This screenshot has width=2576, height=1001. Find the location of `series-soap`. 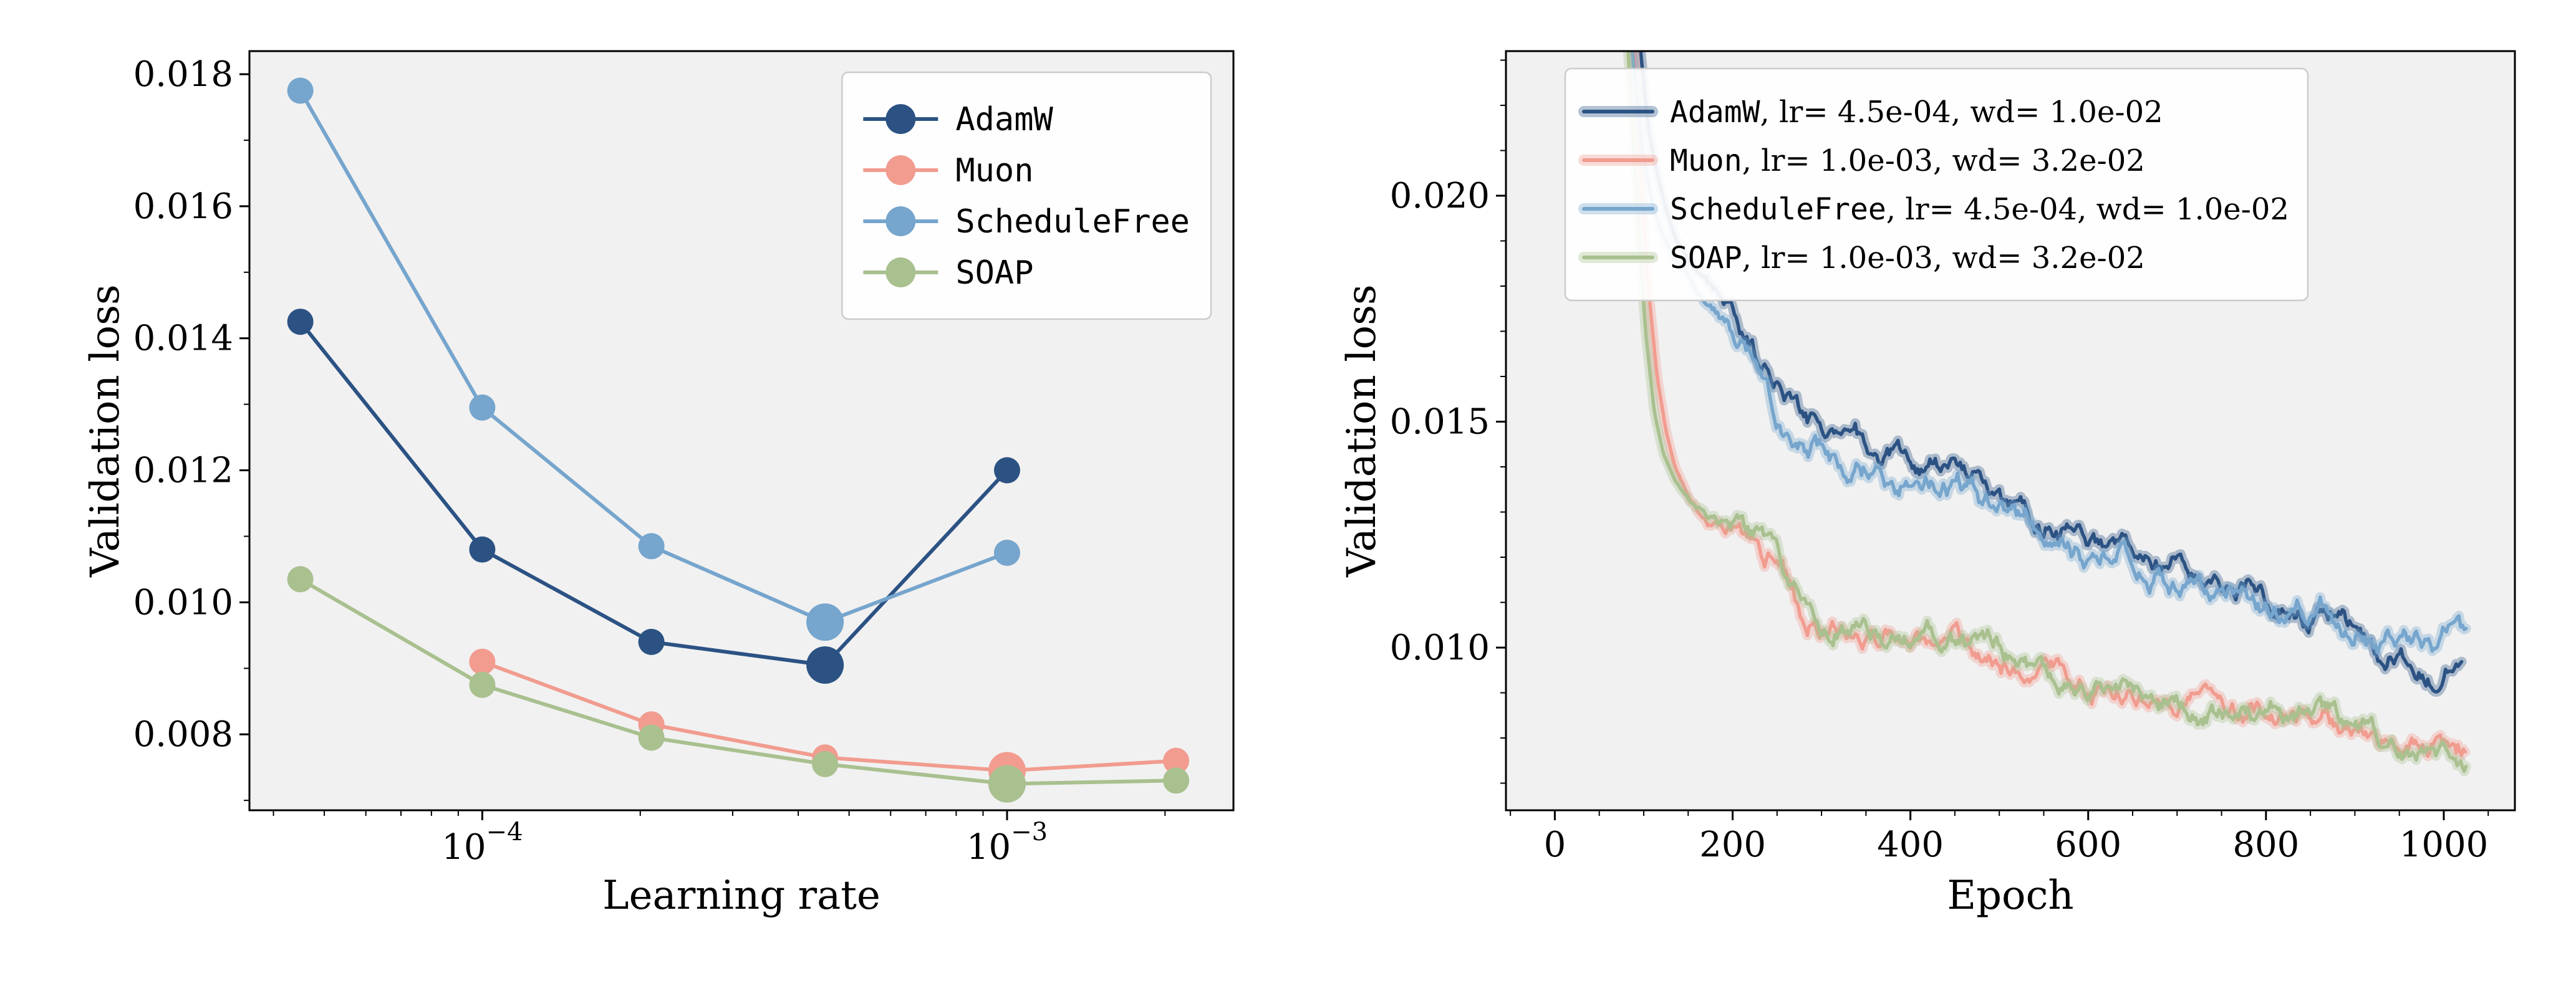

series-soap is located at coordinates (738, 685).